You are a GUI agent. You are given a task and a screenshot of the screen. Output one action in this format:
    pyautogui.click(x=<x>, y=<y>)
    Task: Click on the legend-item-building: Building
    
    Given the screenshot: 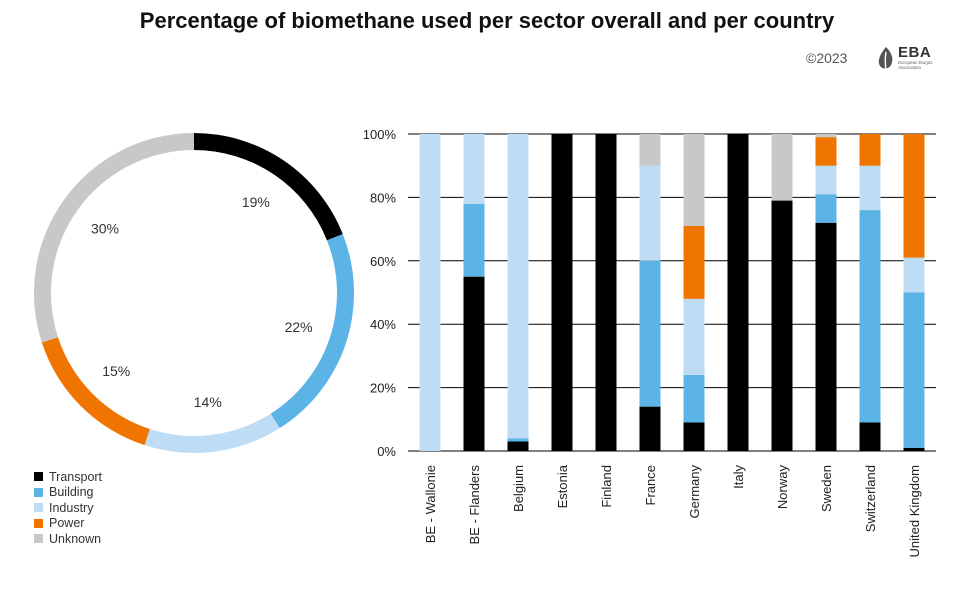 What is the action you would take?
    pyautogui.click(x=68, y=493)
    